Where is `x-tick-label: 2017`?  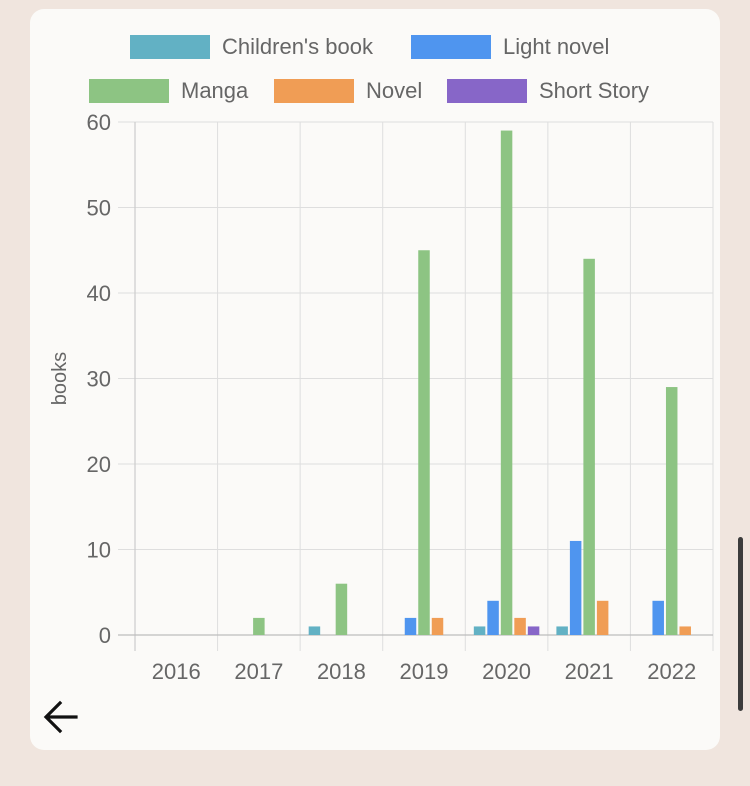
x-tick-label: 2017 is located at coordinates (258, 671).